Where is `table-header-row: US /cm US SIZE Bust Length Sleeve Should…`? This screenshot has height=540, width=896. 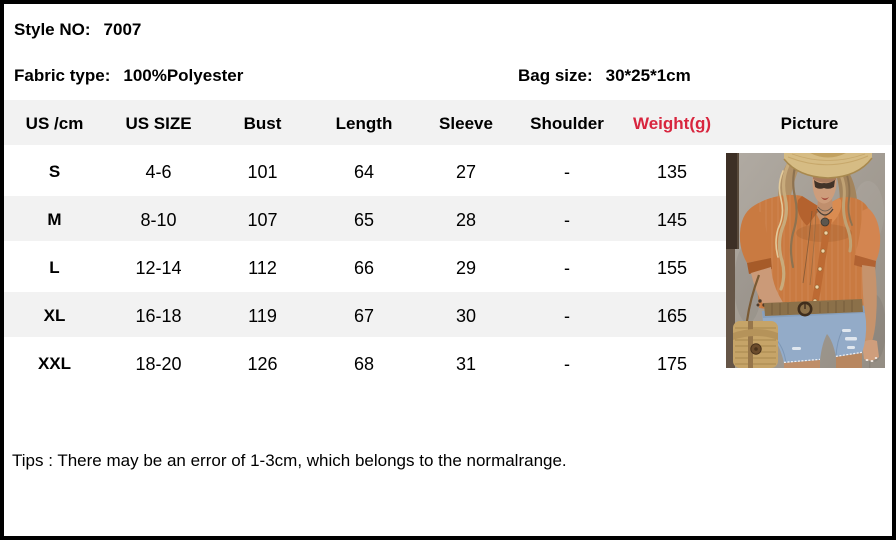 table-header-row: US /cm US SIZE Bust Length Sleeve Should… is located at coordinates (448, 124).